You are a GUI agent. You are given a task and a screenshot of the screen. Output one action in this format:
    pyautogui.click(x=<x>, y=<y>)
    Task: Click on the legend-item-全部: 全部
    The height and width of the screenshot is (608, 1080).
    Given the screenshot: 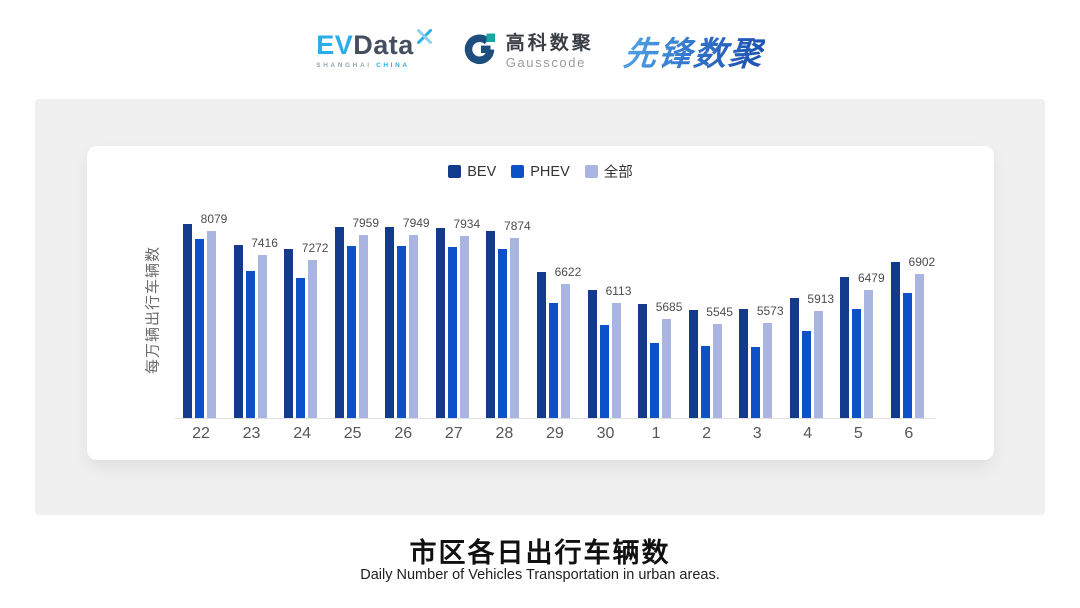 What is the action you would take?
    pyautogui.click(x=608, y=171)
    